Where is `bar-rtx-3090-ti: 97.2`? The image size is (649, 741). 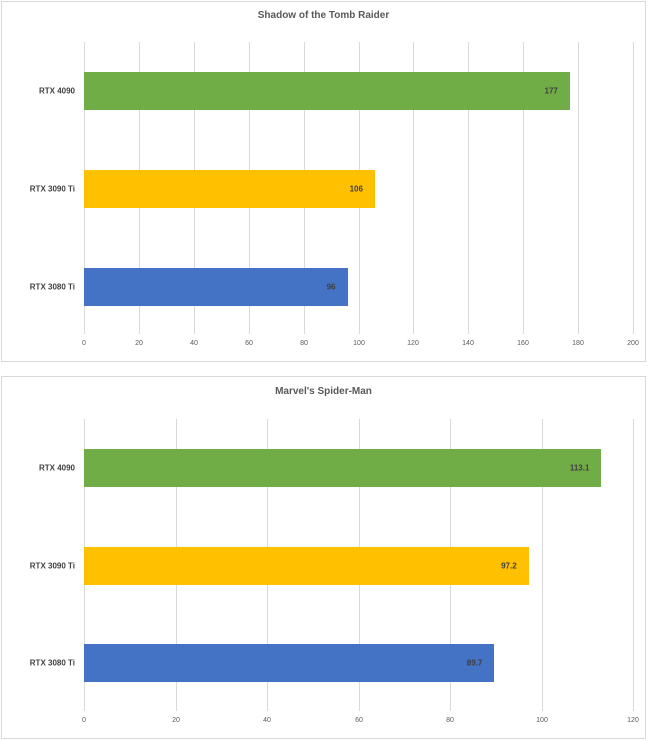 bar-rtx-3090-ti: 97.2 is located at coordinates (306, 566).